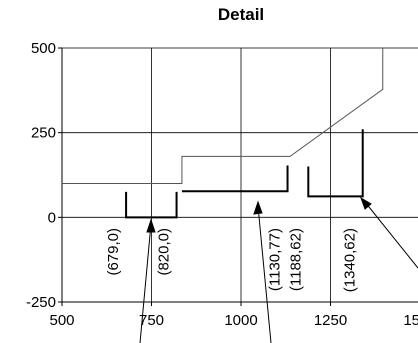 The image size is (418, 343). Describe the element at coordinates (164, 252) in the screenshot. I see `annotation: (820,0)` at that location.